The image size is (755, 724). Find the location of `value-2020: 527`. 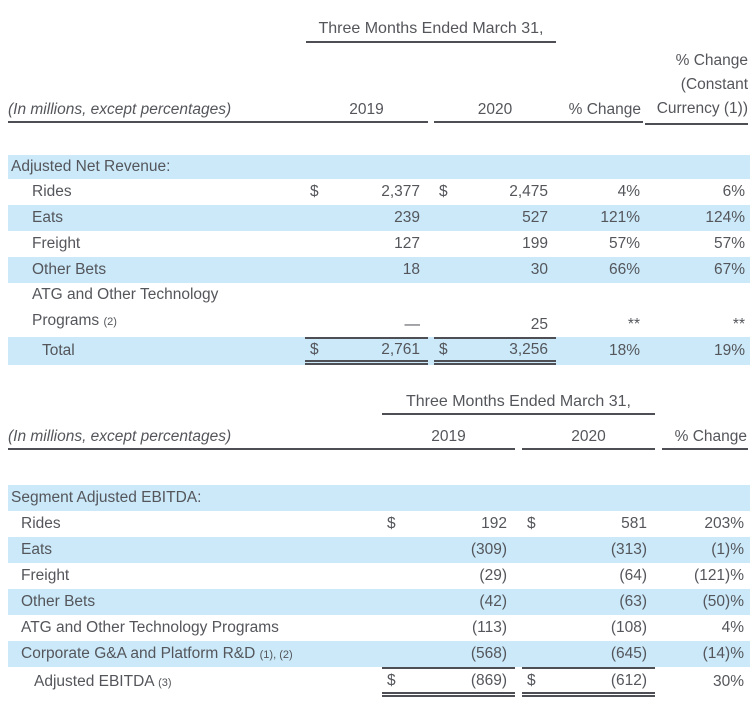

value-2020: 527 is located at coordinates (535, 217).